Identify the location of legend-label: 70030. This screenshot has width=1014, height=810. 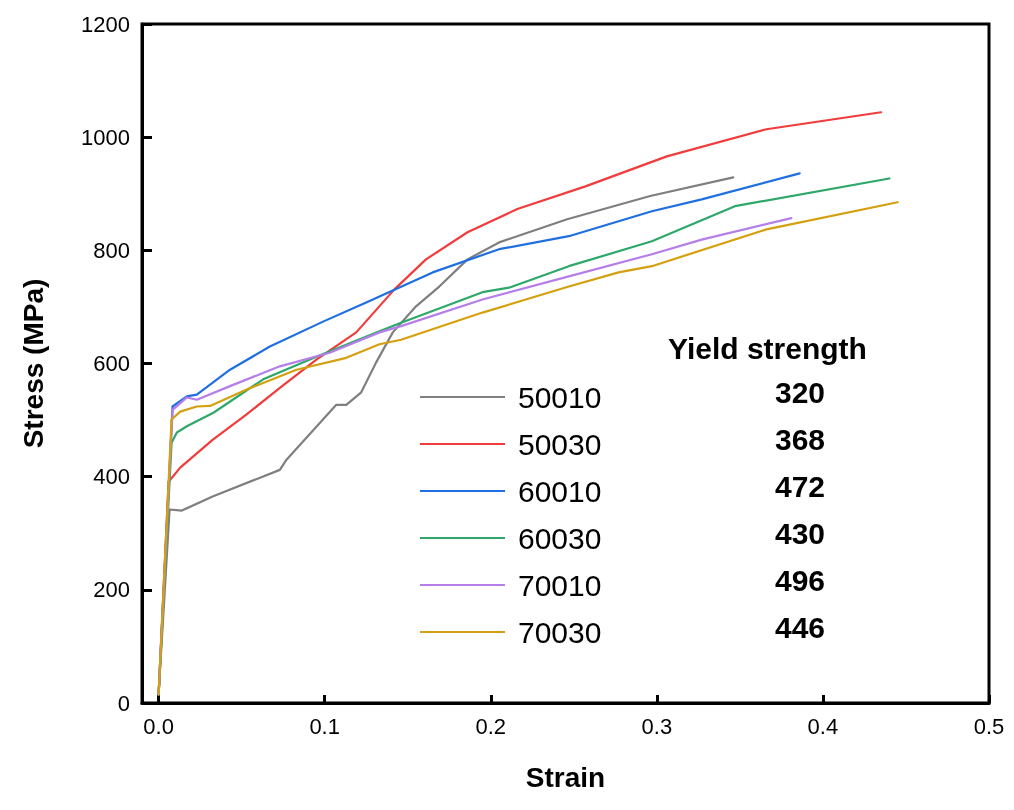
(560, 632).